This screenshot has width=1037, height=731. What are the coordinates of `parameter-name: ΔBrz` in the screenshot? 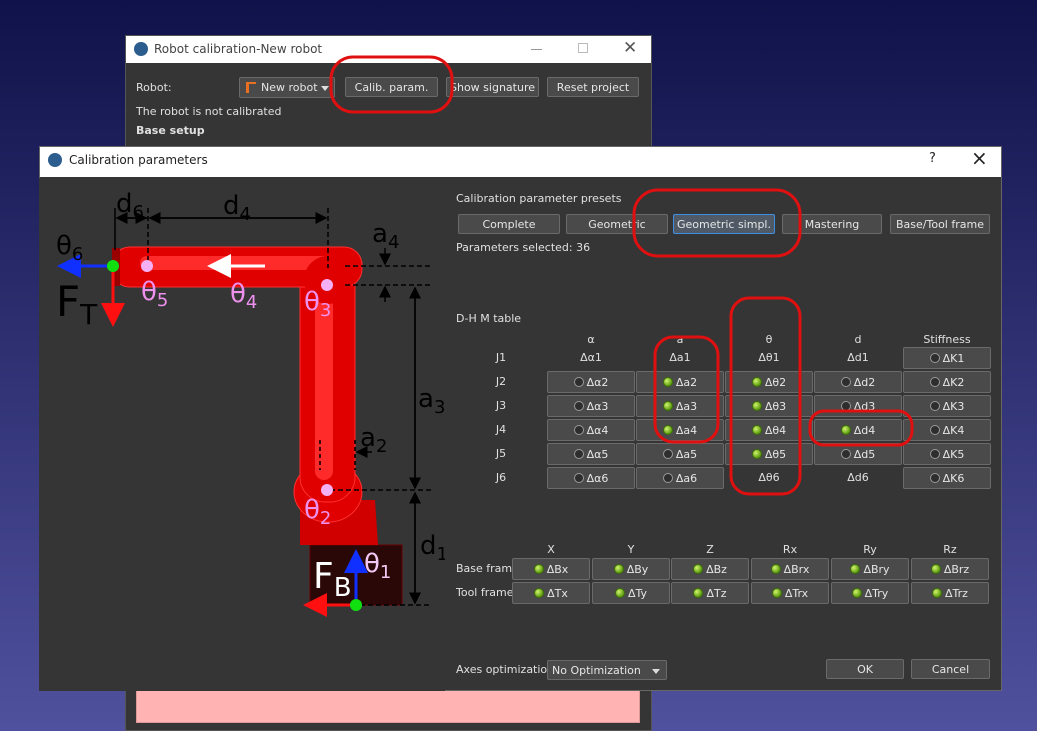 It's located at (956, 569).